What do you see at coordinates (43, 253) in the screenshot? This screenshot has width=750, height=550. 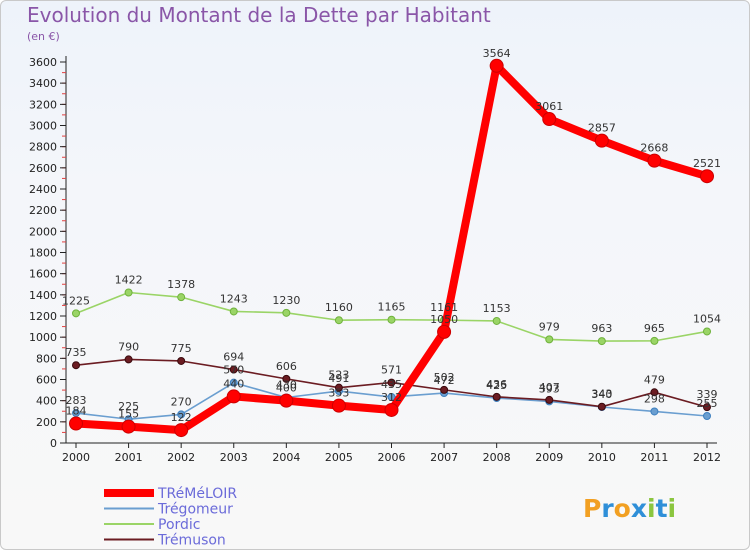 I see `y-tick-label: 1800` at bounding box center [43, 253].